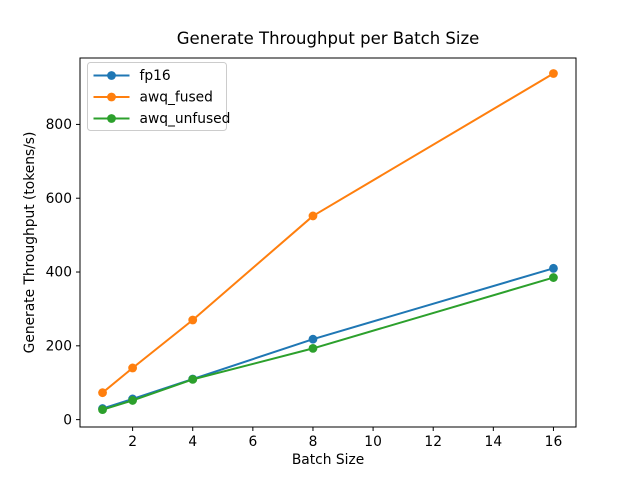  Describe the element at coordinates (192, 442) in the screenshot. I see `x-tick-label: 4` at that location.